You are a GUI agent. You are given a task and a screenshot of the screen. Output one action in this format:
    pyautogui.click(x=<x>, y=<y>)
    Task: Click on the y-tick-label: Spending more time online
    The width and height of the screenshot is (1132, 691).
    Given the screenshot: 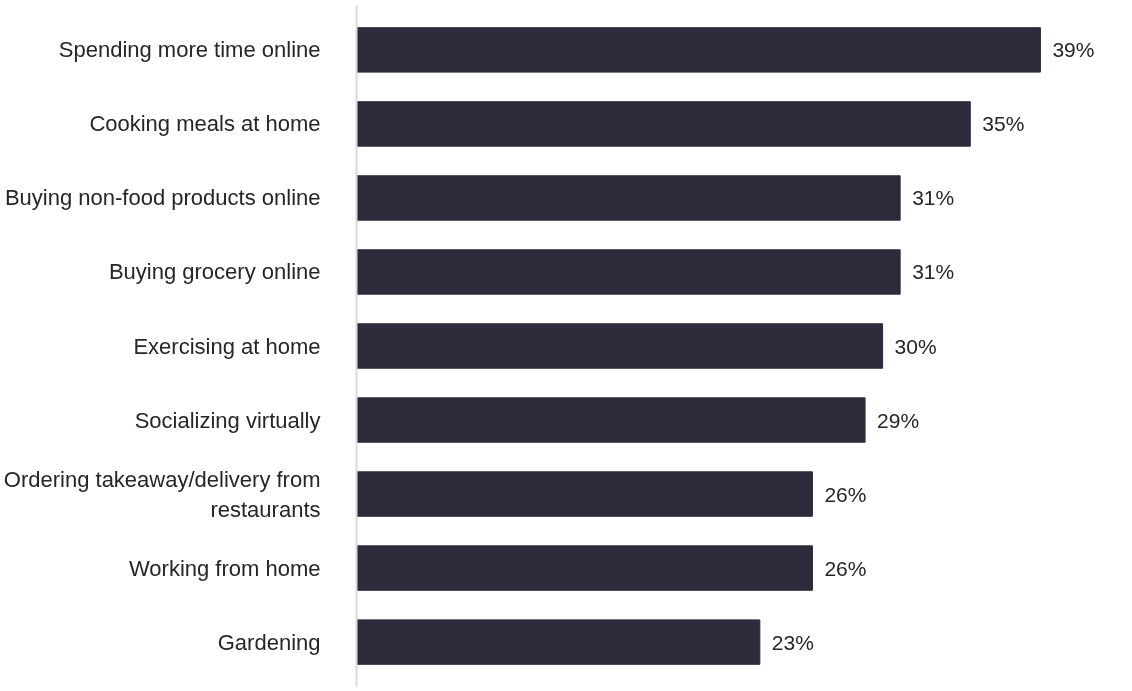 What is the action you would take?
    pyautogui.click(x=189, y=50)
    